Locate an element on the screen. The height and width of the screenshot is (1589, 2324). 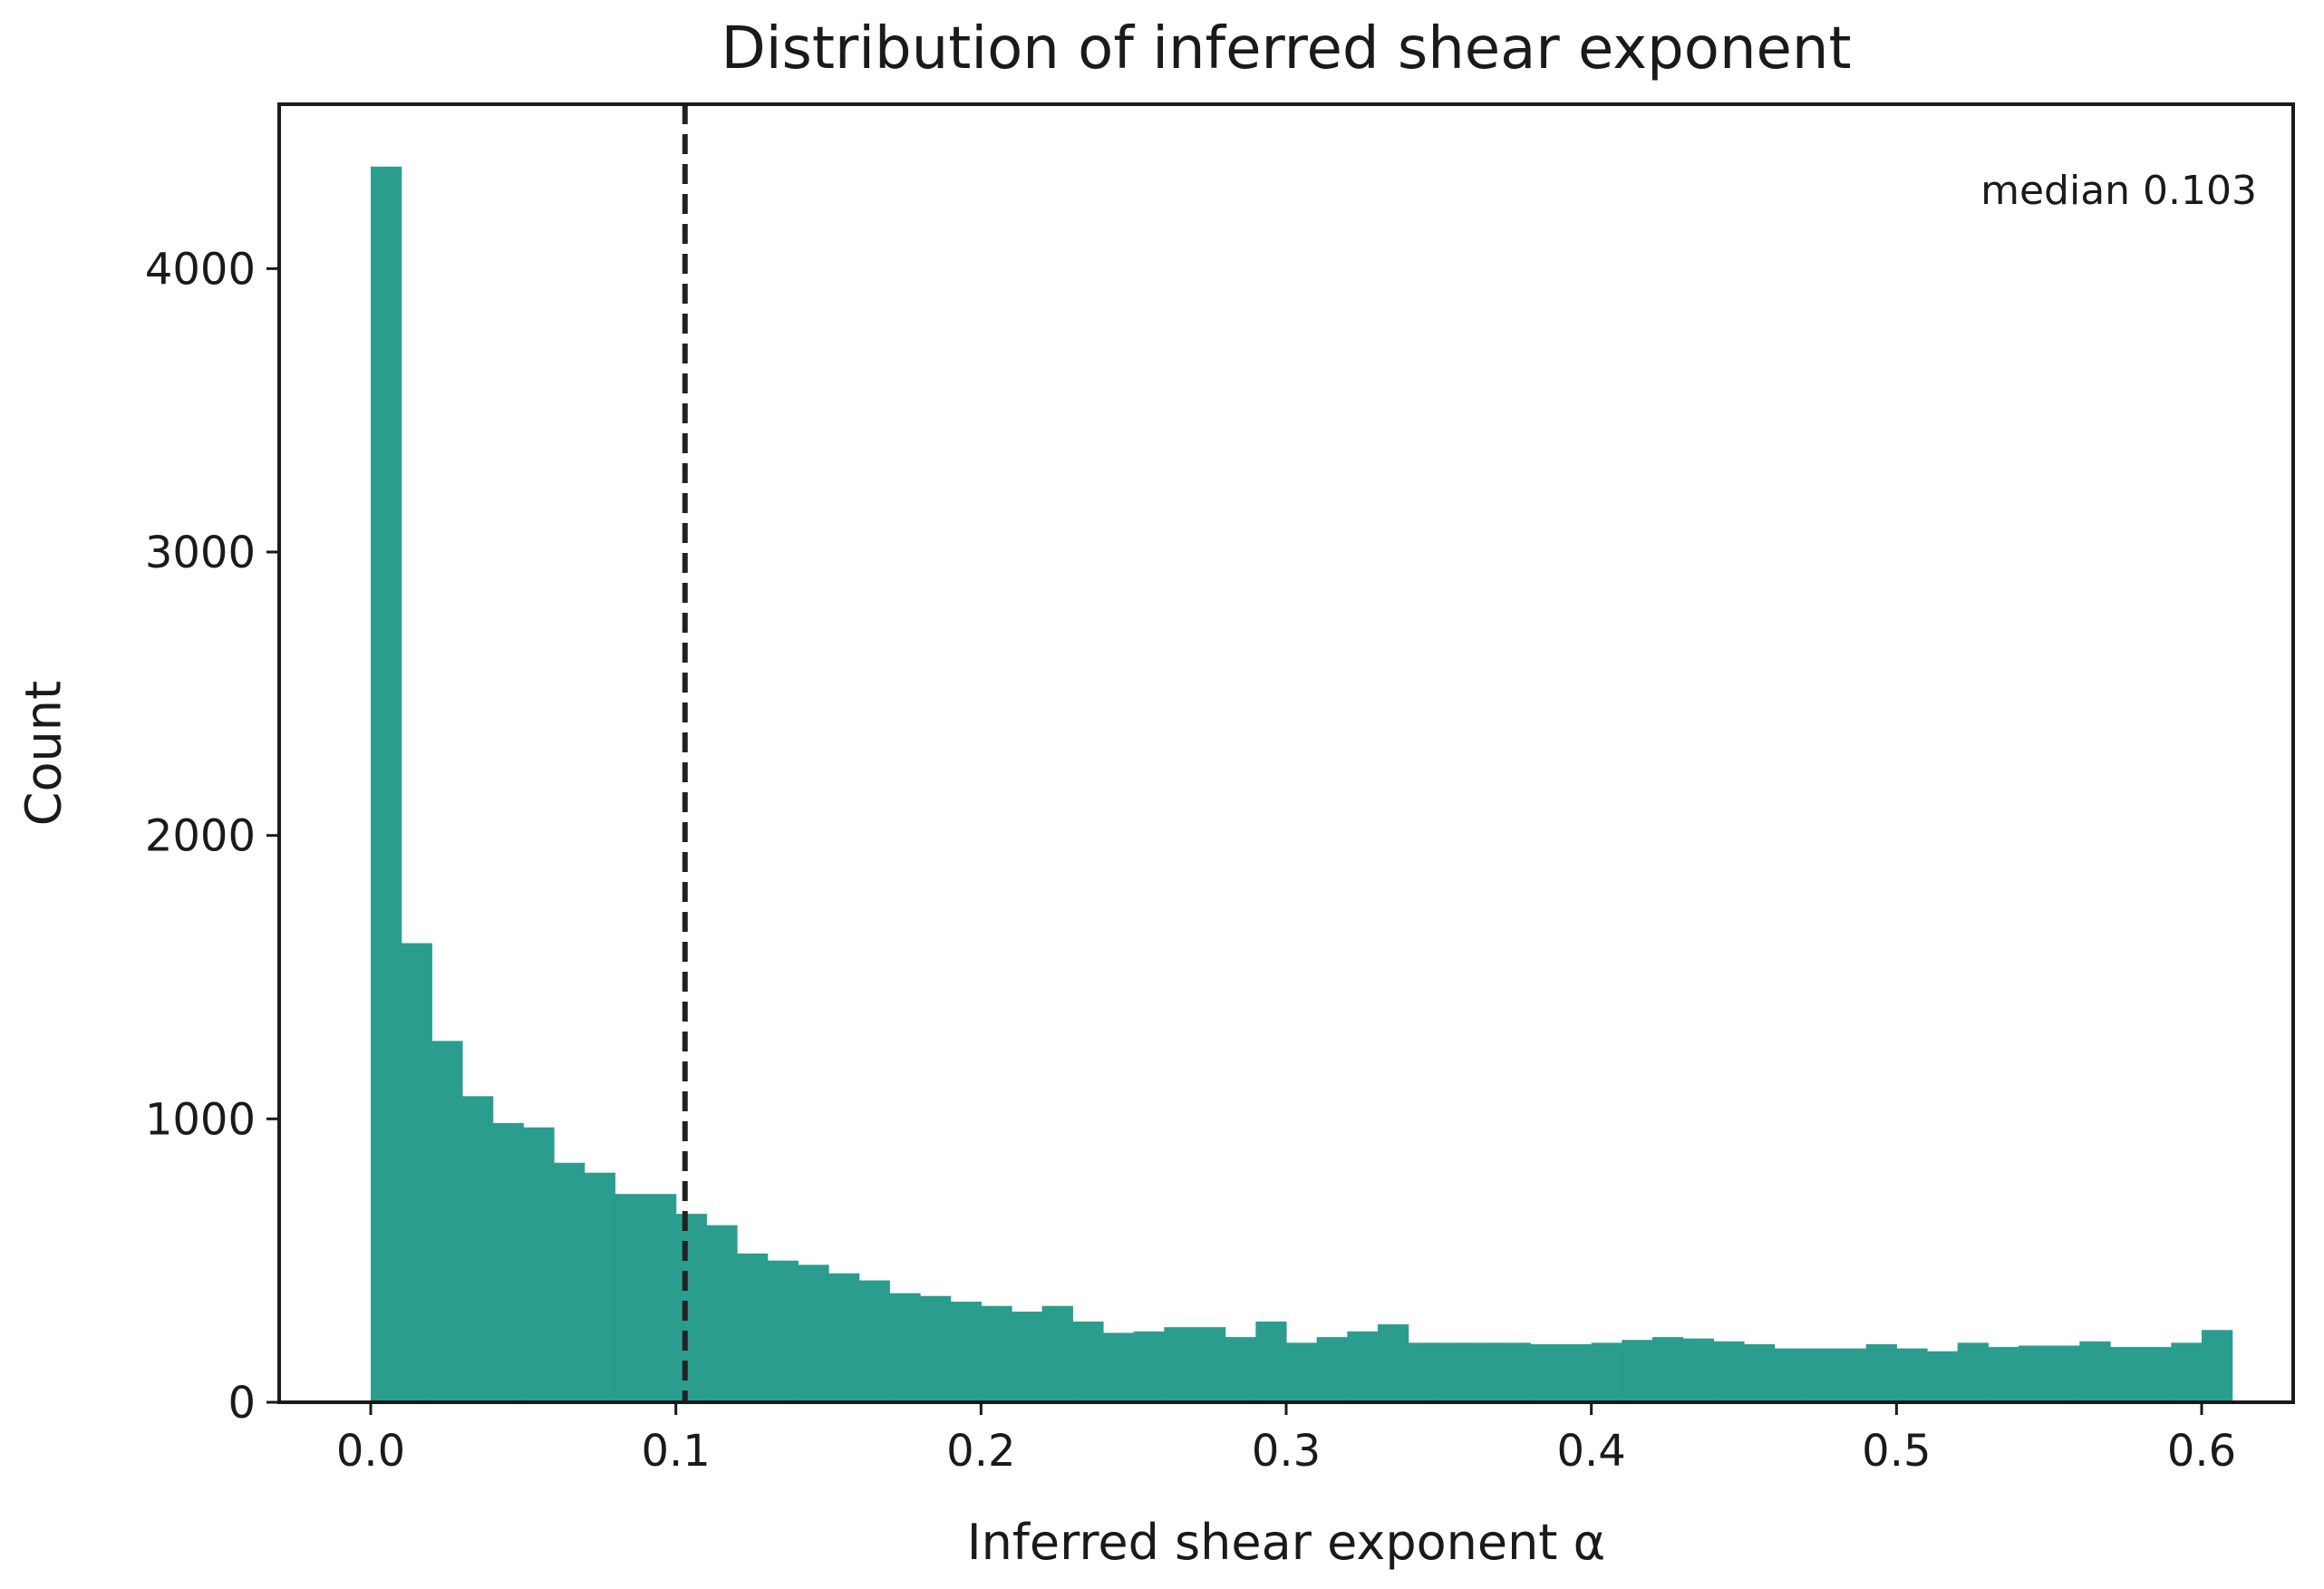
median-annotation: median 0.103 is located at coordinates (2118, 191).